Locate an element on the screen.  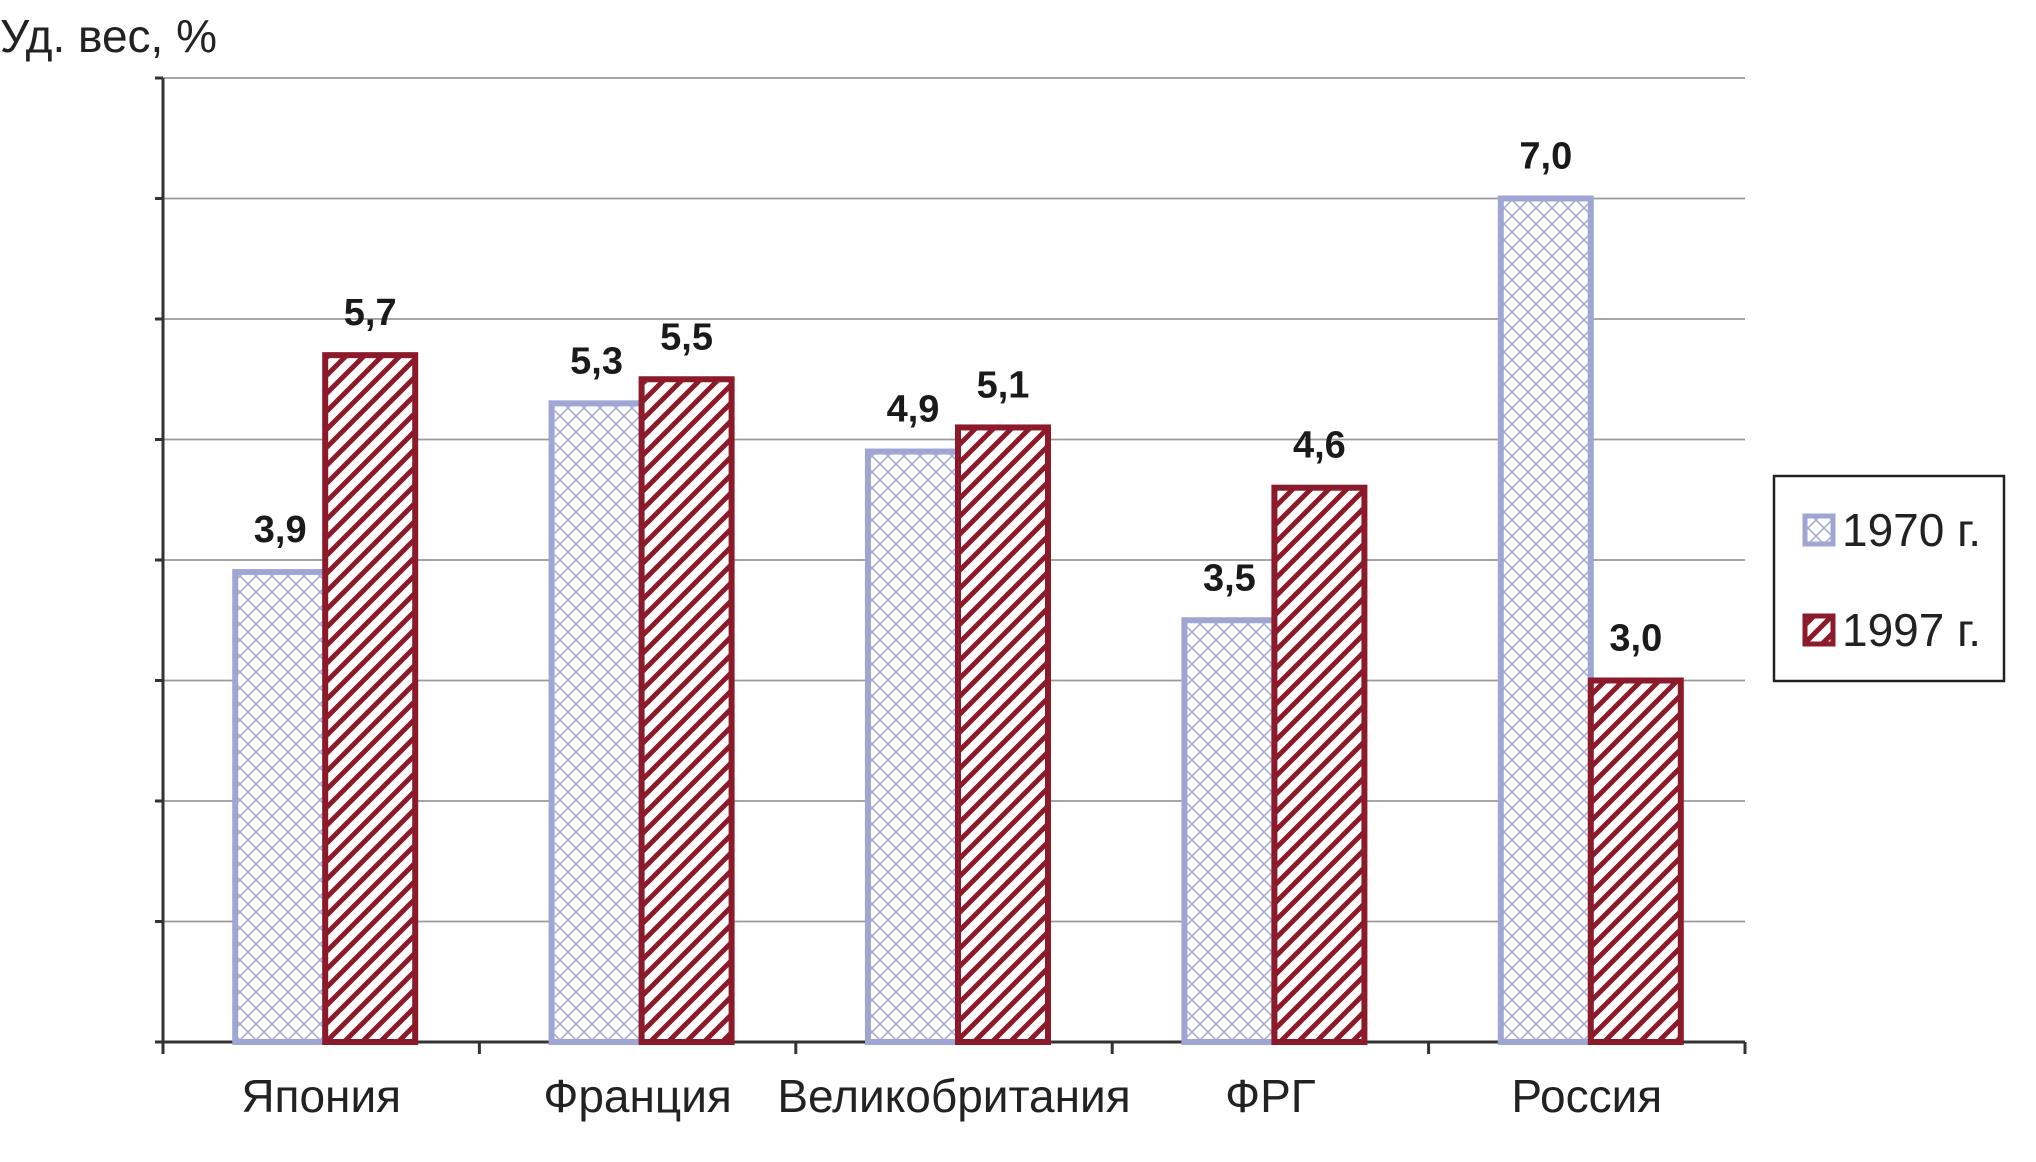
category-labels: Япония Франция Великобритания ФРГ Россия is located at coordinates (951, 1096).